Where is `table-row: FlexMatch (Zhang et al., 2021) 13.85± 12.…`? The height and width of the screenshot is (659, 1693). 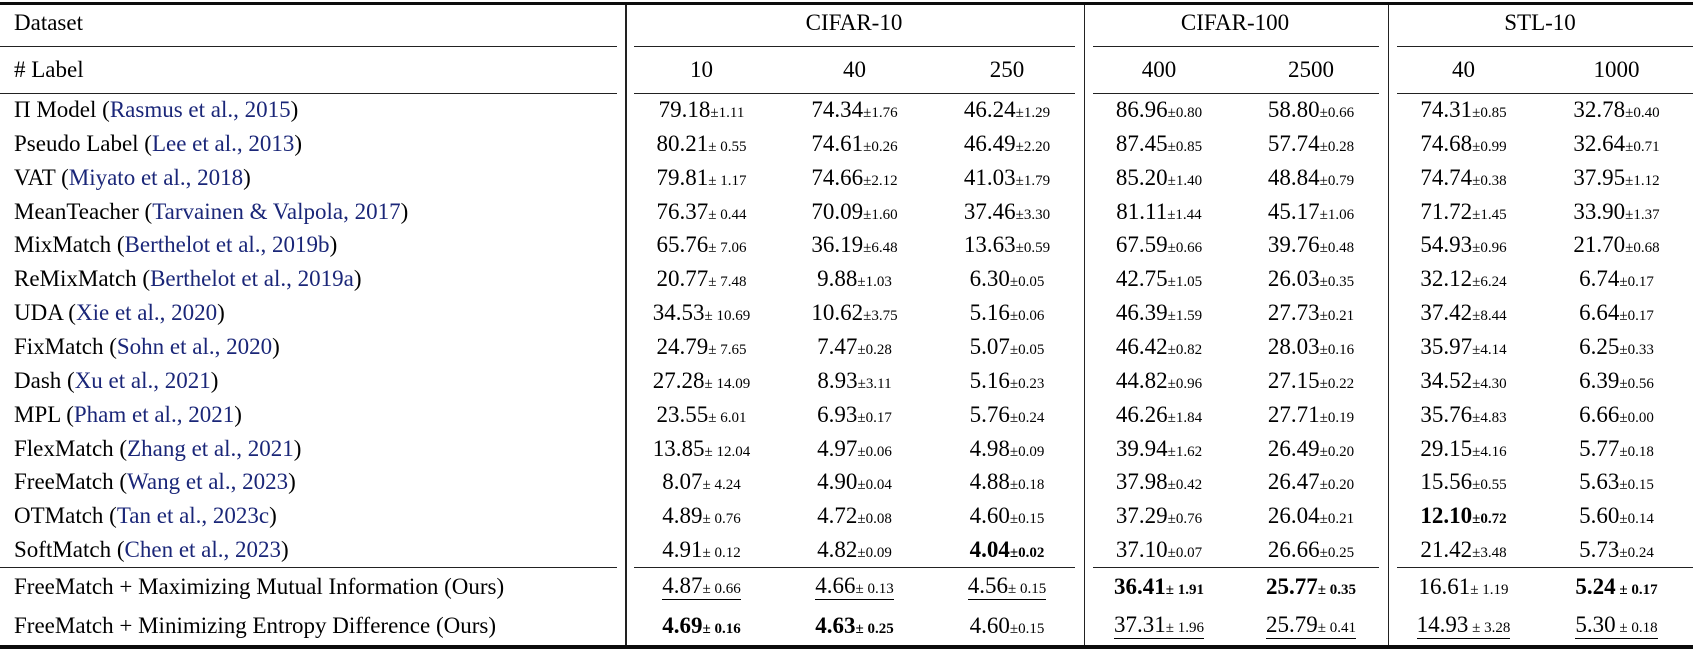
table-row: FlexMatch (Zhang et al., 2021) 13.85± 12.… is located at coordinates (846, 449).